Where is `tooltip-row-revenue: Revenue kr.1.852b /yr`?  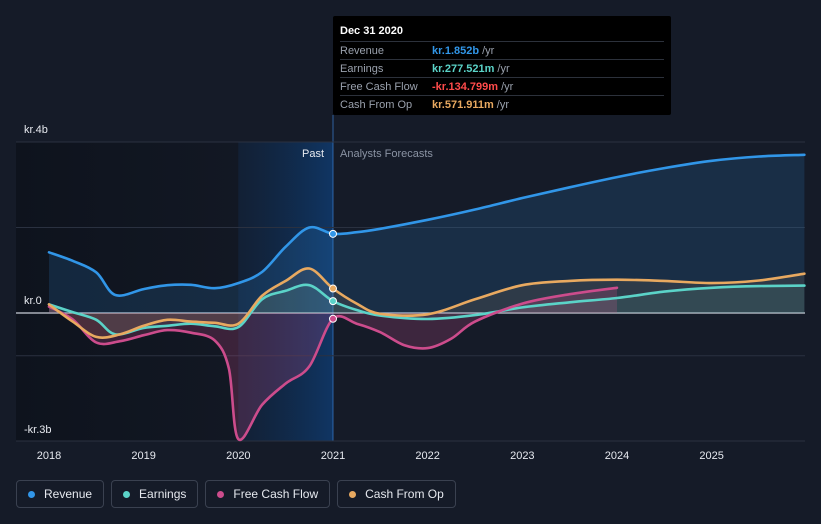 tooltip-row-revenue: Revenue kr.1.852b /yr is located at coordinates (502, 50).